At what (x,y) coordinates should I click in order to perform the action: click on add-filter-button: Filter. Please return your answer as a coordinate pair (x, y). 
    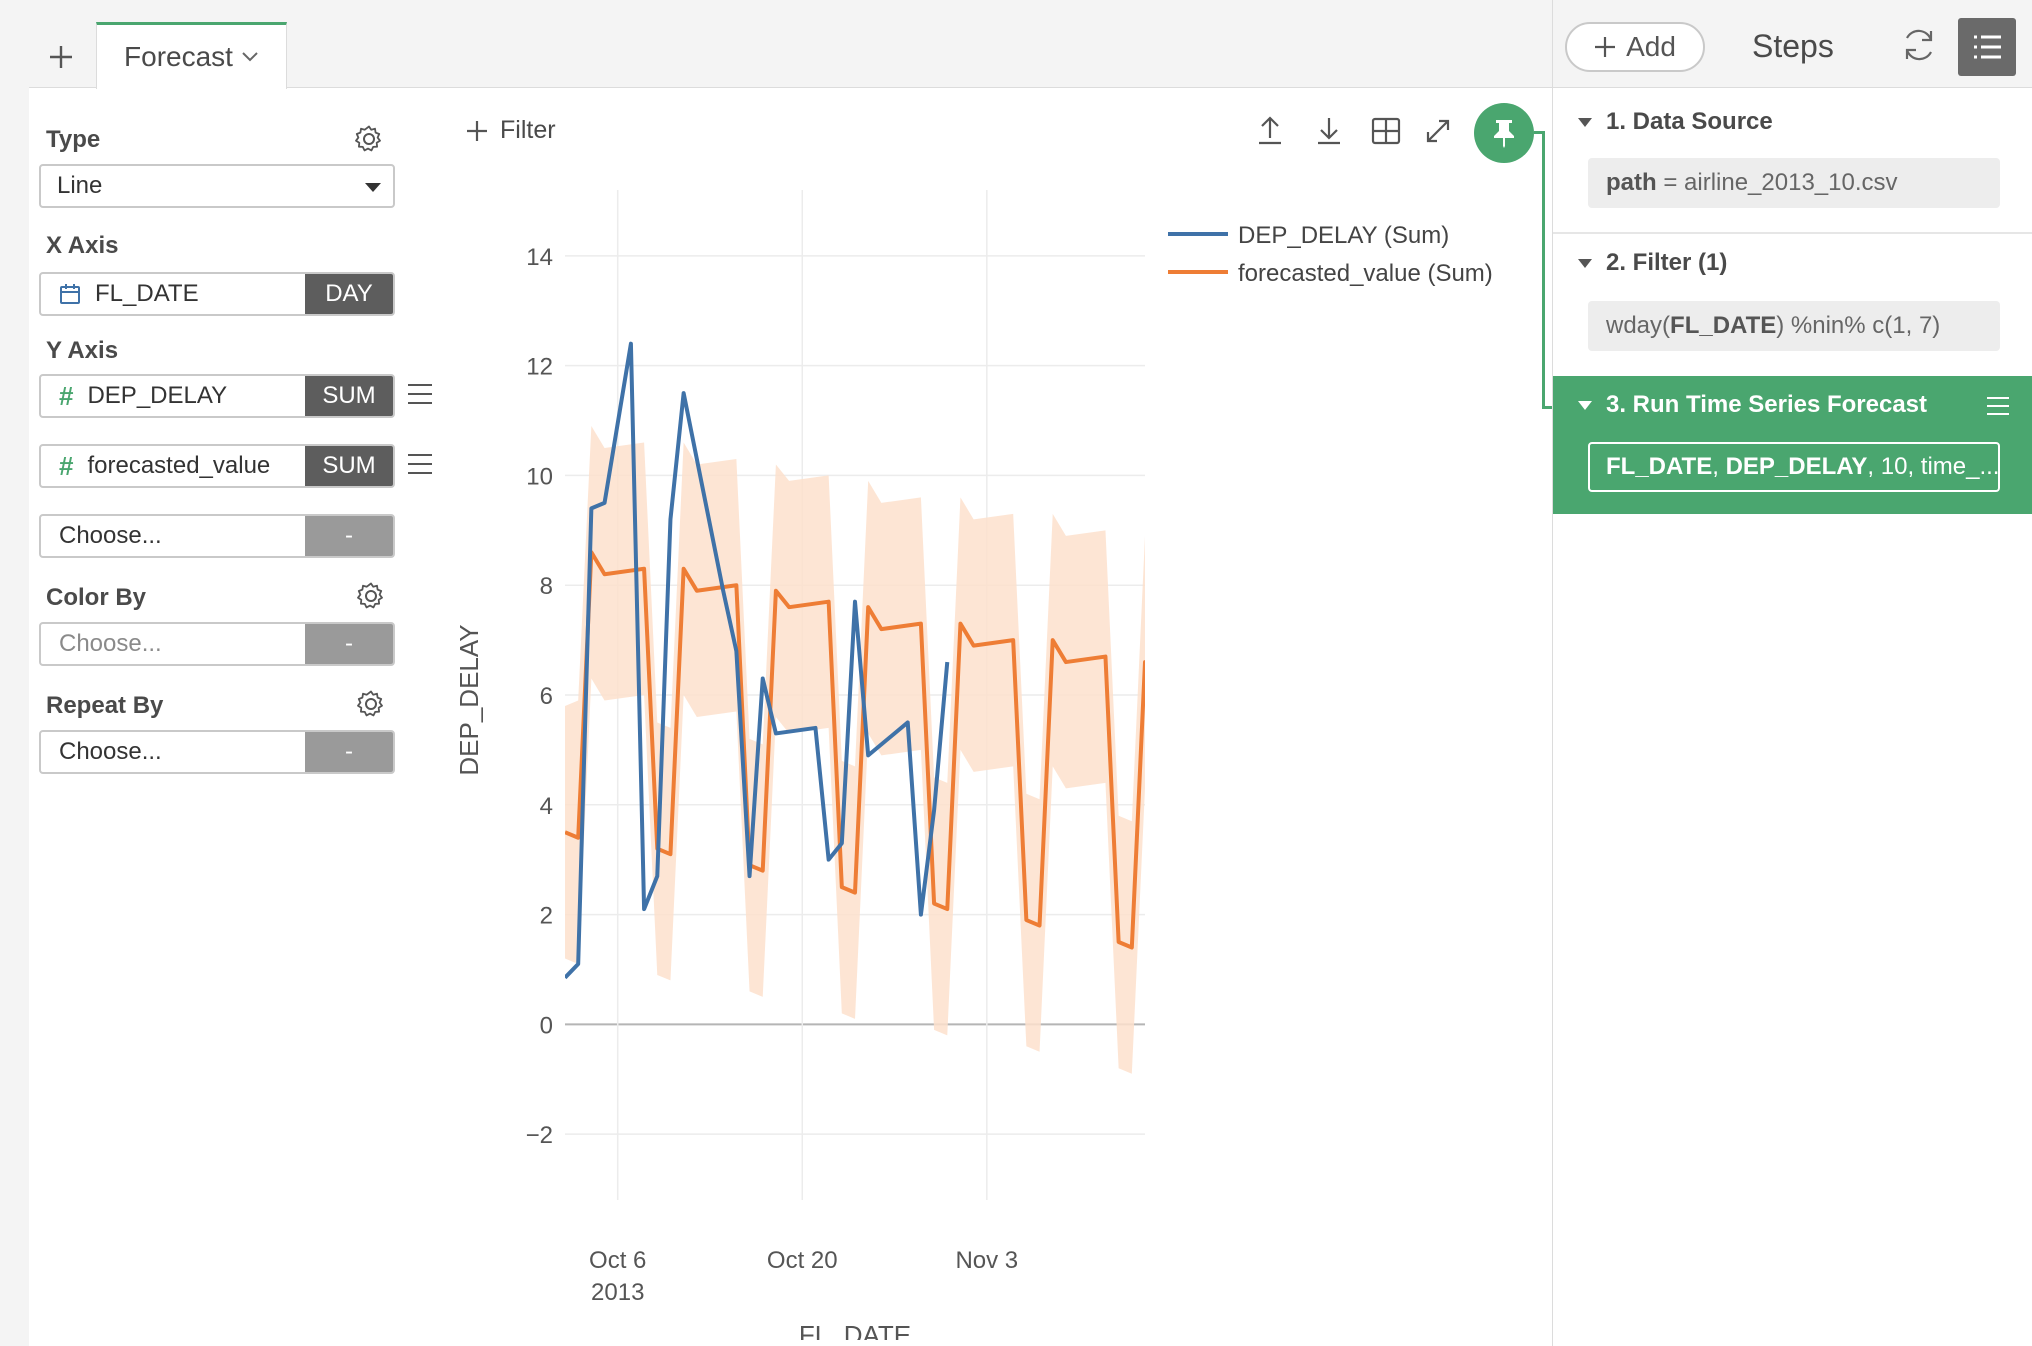
    Looking at the image, I should click on (511, 130).